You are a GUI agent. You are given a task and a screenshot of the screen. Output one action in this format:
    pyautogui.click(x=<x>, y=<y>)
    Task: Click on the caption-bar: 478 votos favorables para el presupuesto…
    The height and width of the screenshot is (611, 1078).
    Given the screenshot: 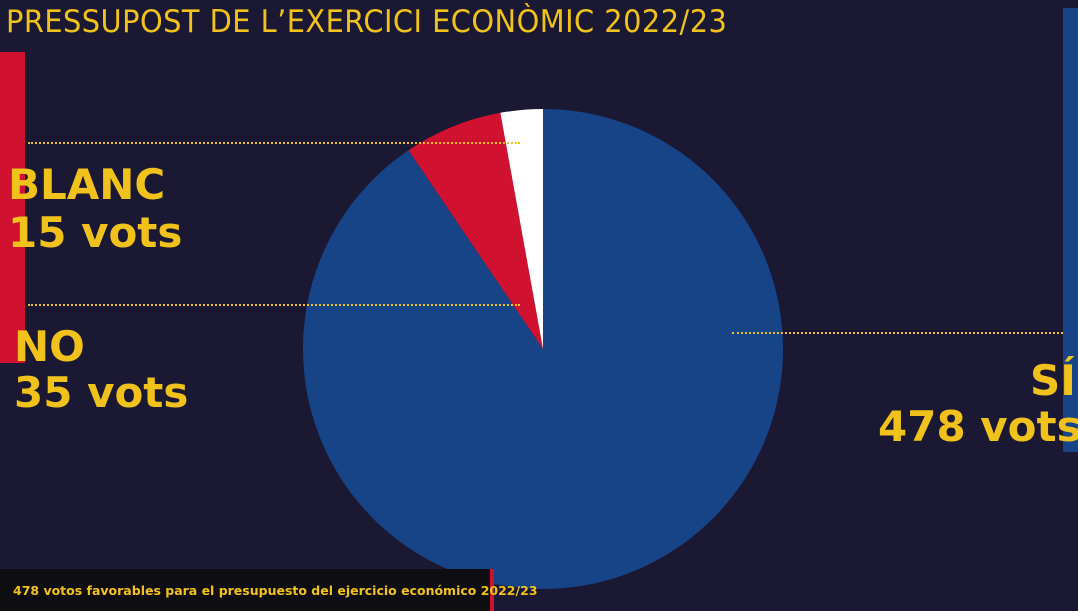 What is the action you would take?
    pyautogui.click(x=268, y=590)
    